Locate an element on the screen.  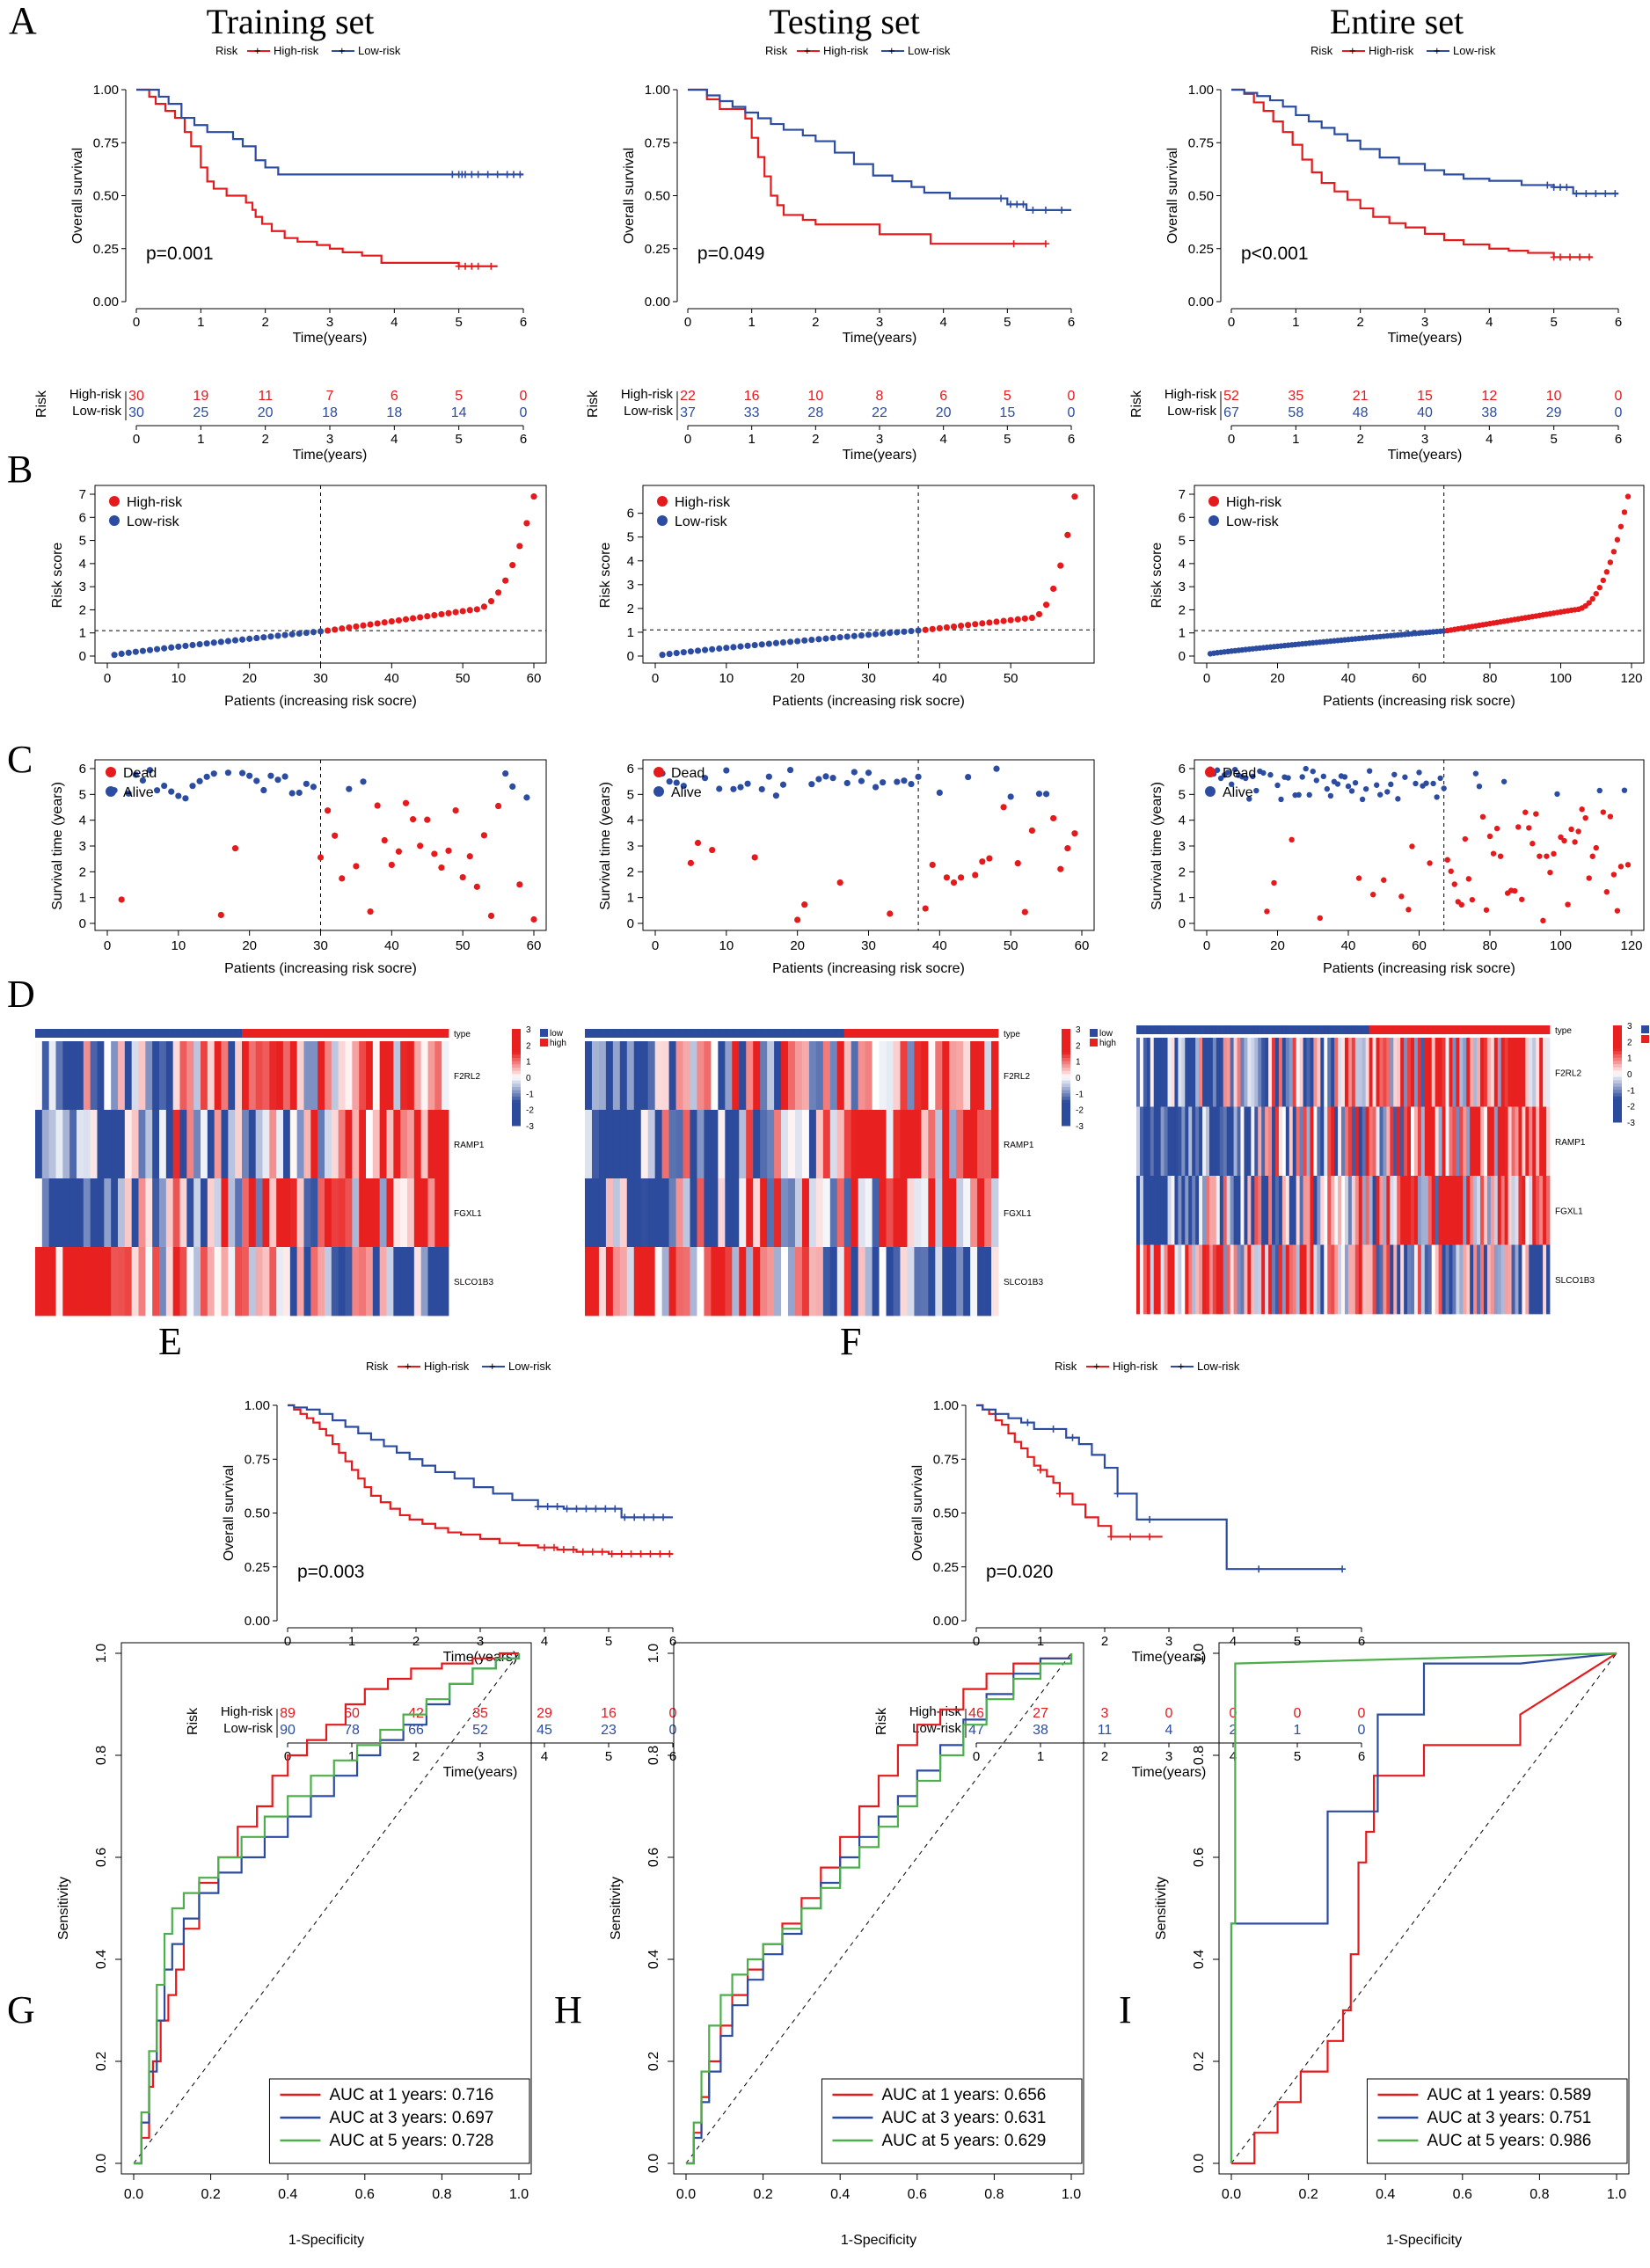
risk-count-high: 8 is located at coordinates (880, 396).